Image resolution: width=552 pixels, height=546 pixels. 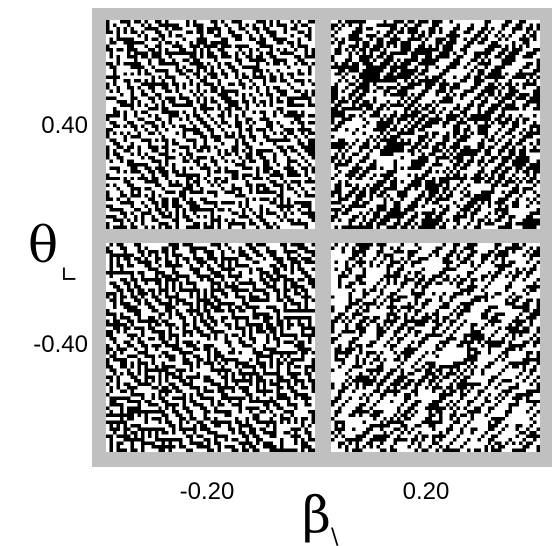 I want to click on y-tick-label-top: 0.40, so click(x=64, y=125).